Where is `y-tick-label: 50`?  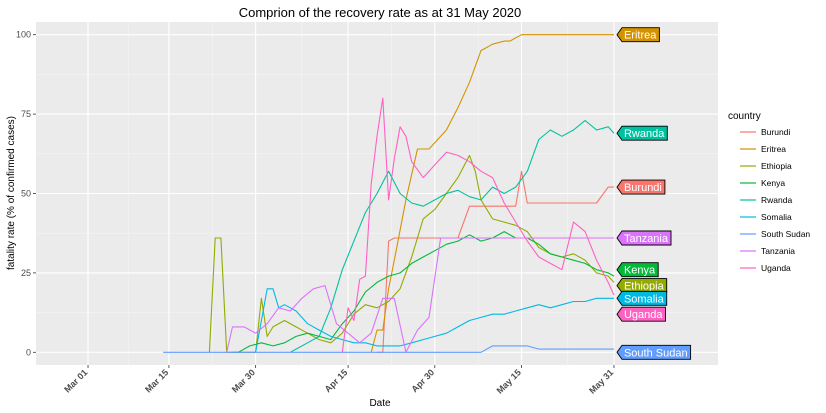
y-tick-label: 50 is located at coordinates (26, 194).